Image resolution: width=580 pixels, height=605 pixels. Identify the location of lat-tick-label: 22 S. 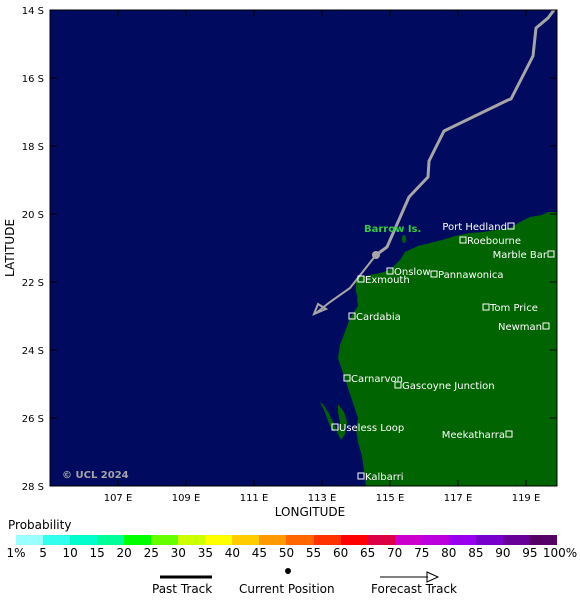
(33, 283).